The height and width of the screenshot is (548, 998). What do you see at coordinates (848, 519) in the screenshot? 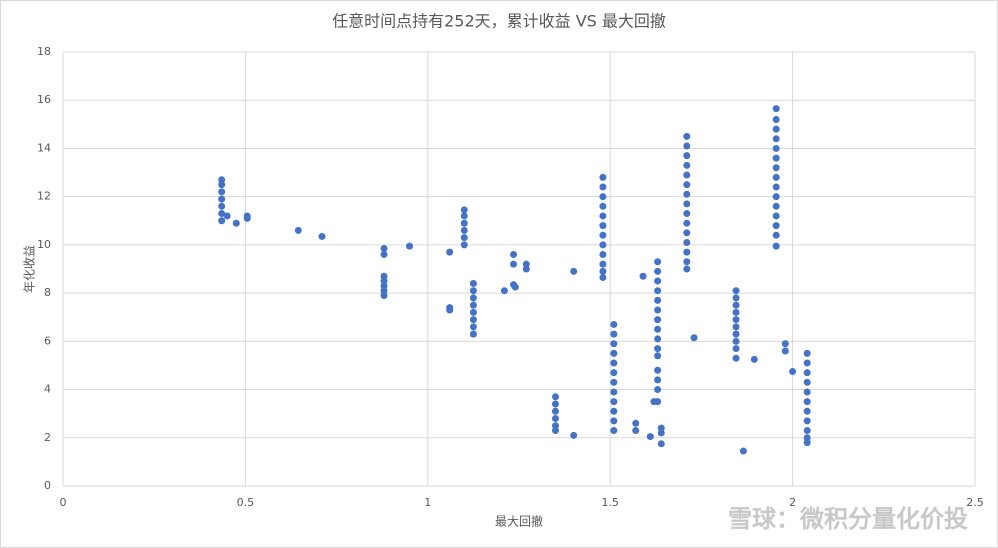
I see `watermark: 雪球：微积分量化价投` at bounding box center [848, 519].